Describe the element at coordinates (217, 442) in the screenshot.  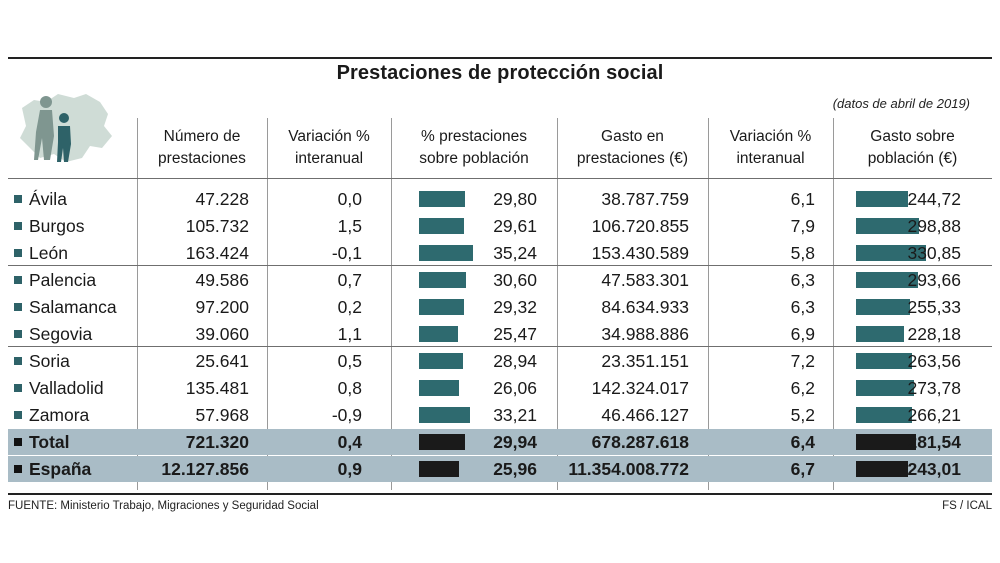
I see `numero-prestaciones-value: 721.320` at that location.